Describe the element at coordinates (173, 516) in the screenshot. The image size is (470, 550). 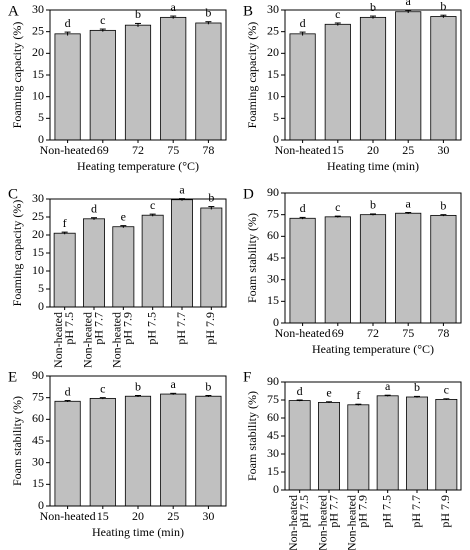
I see `x-tick-label: 25` at that location.